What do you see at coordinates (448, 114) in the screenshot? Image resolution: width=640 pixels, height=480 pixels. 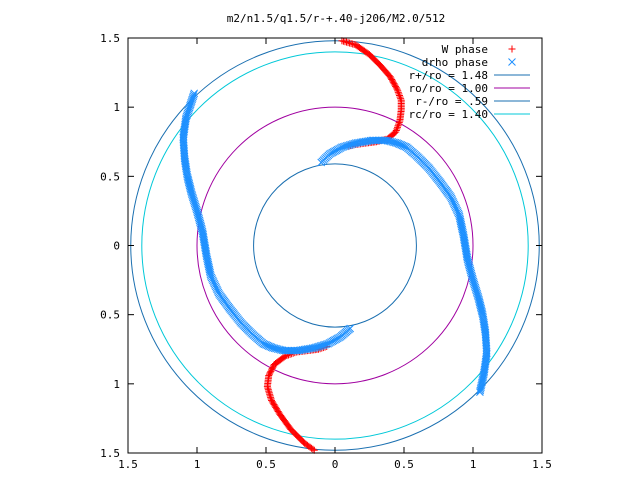 I see `legend-label: rc/ro = 1.40` at bounding box center [448, 114].